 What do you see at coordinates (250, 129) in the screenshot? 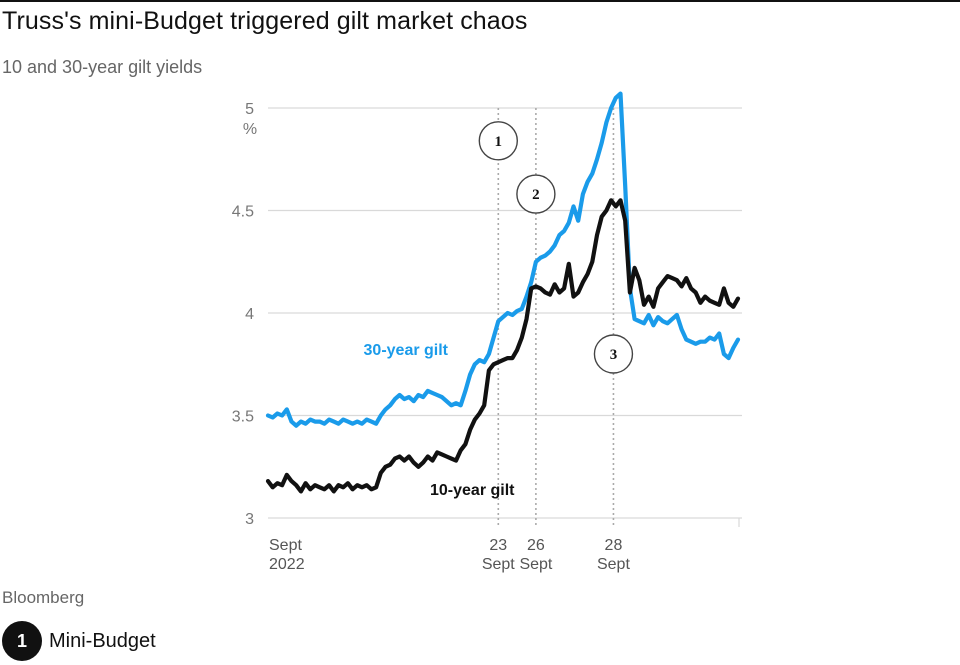
I see `y-unit-label: %` at bounding box center [250, 129].